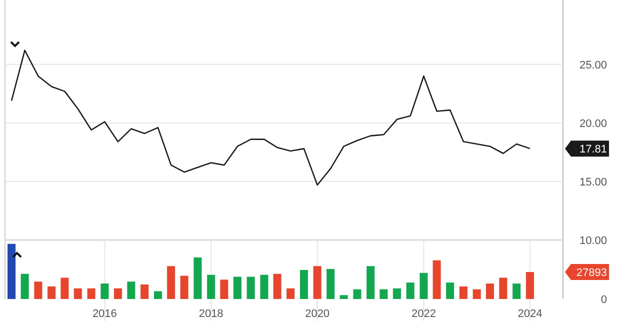 This screenshot has width=624, height=321. I want to click on y-tick-label: 20.00, so click(593, 124).